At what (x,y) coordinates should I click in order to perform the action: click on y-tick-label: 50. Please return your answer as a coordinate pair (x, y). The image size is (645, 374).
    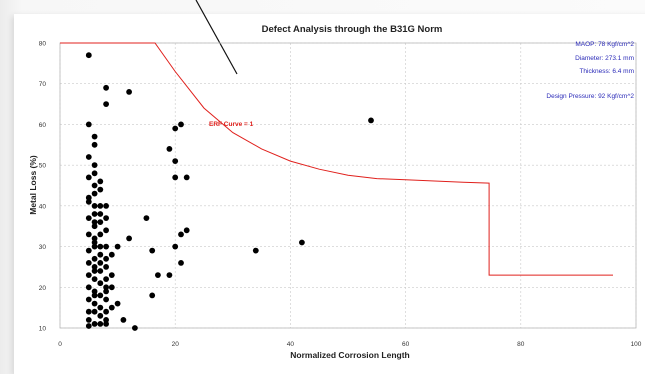
    Looking at the image, I should click on (43, 166).